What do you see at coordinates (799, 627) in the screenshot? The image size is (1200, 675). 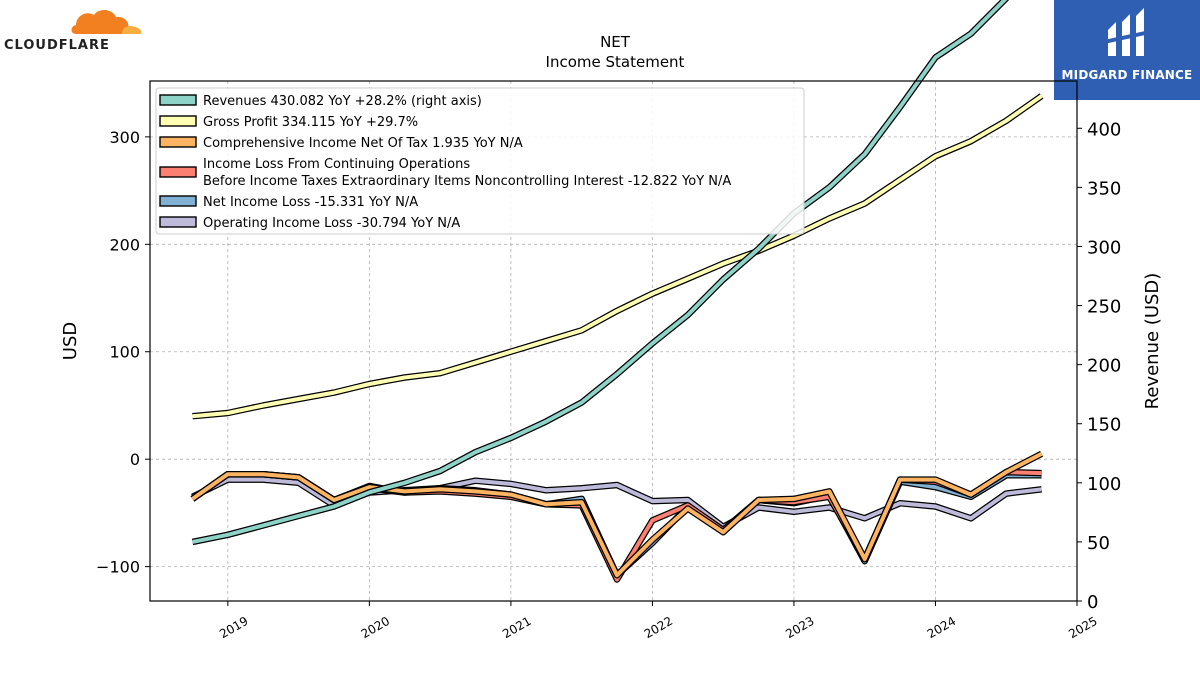 I see `x-tick-label: 2023` at bounding box center [799, 627].